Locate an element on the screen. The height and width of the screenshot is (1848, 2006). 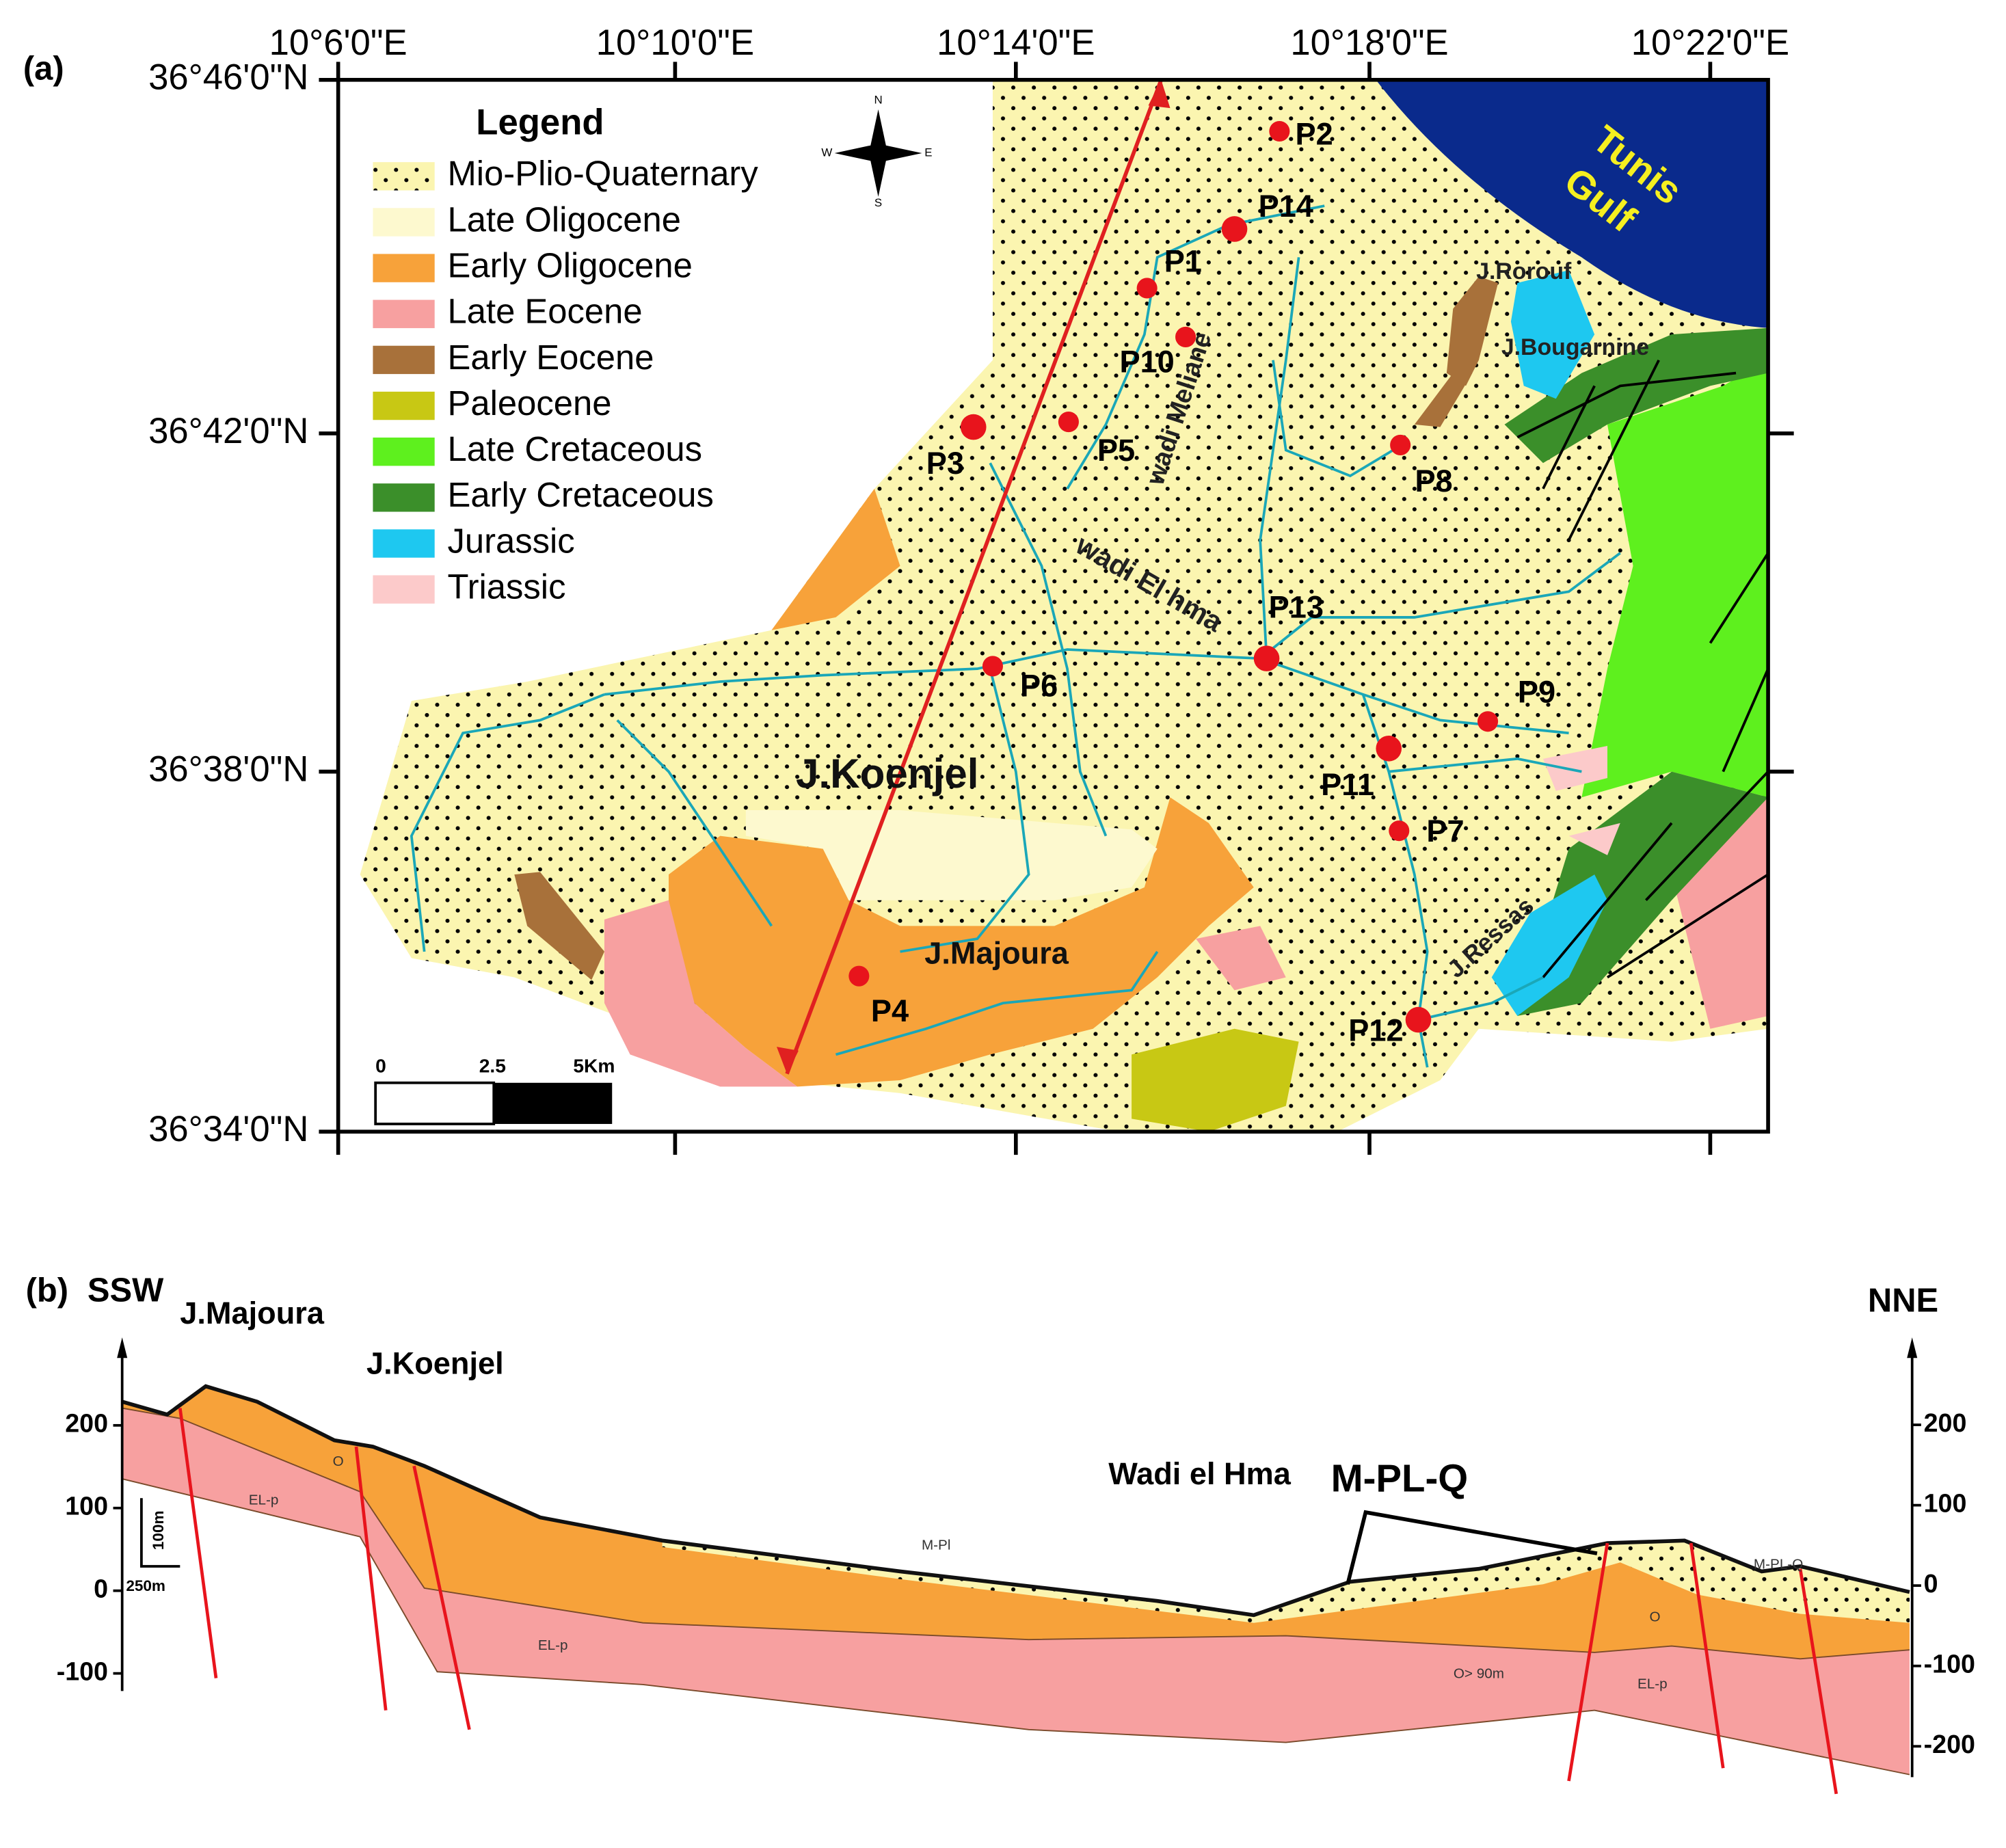
late-eocene is located at coordinates (1241, 958).